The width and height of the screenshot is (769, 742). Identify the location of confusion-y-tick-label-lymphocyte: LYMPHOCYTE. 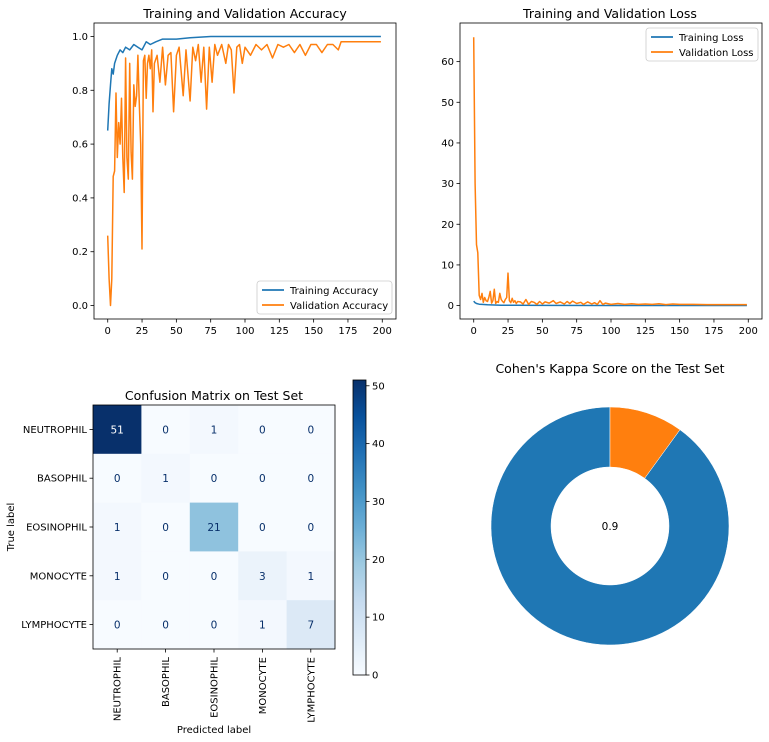
(54, 625).